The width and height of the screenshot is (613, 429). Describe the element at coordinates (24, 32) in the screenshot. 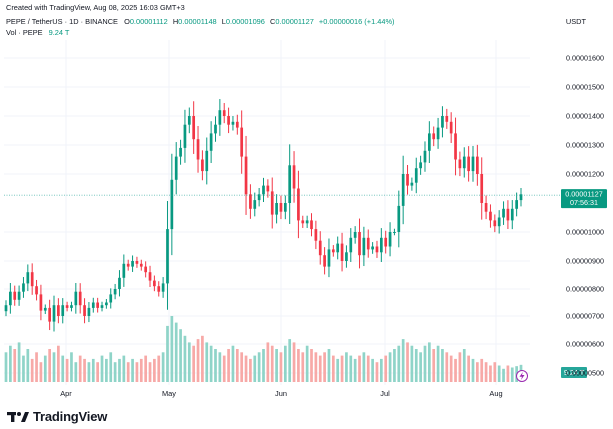

I see `volume-label: Vol · PEPE` at that location.